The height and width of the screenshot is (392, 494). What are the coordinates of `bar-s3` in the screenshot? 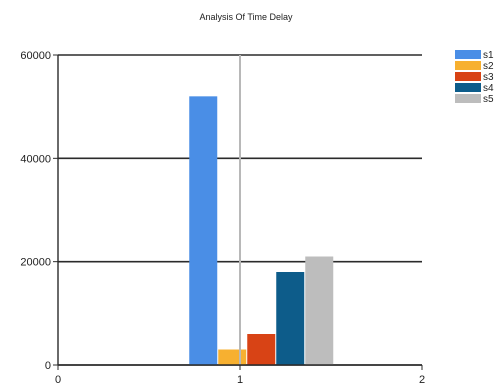 It's located at (261, 349).